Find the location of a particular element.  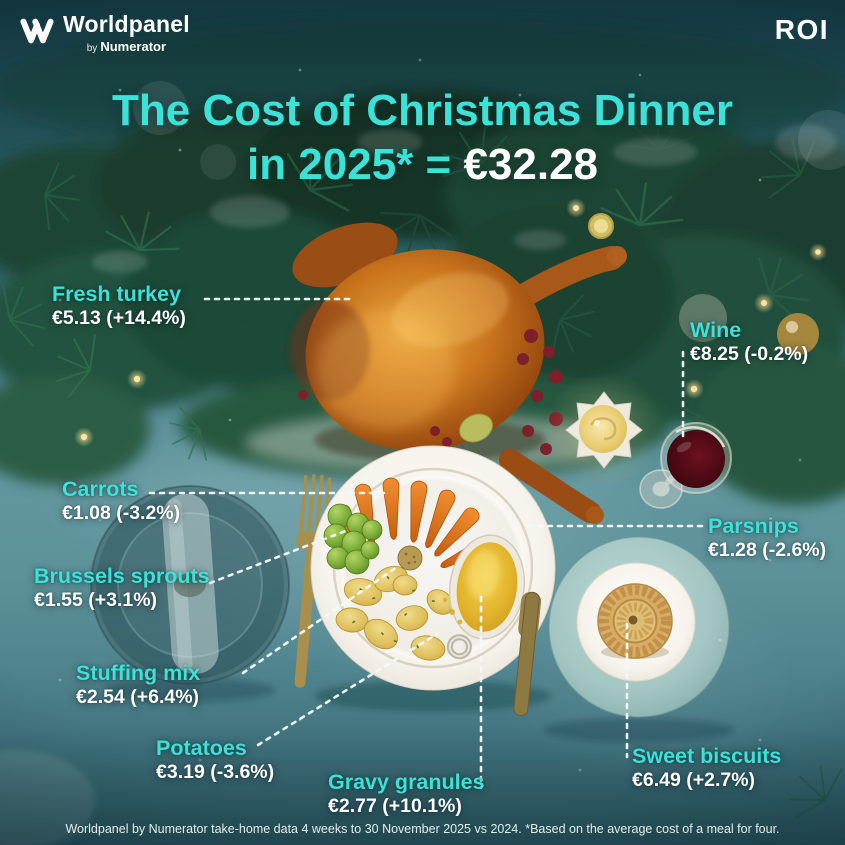

title-line2: in 2025* = €32.28 is located at coordinates (422, 165).